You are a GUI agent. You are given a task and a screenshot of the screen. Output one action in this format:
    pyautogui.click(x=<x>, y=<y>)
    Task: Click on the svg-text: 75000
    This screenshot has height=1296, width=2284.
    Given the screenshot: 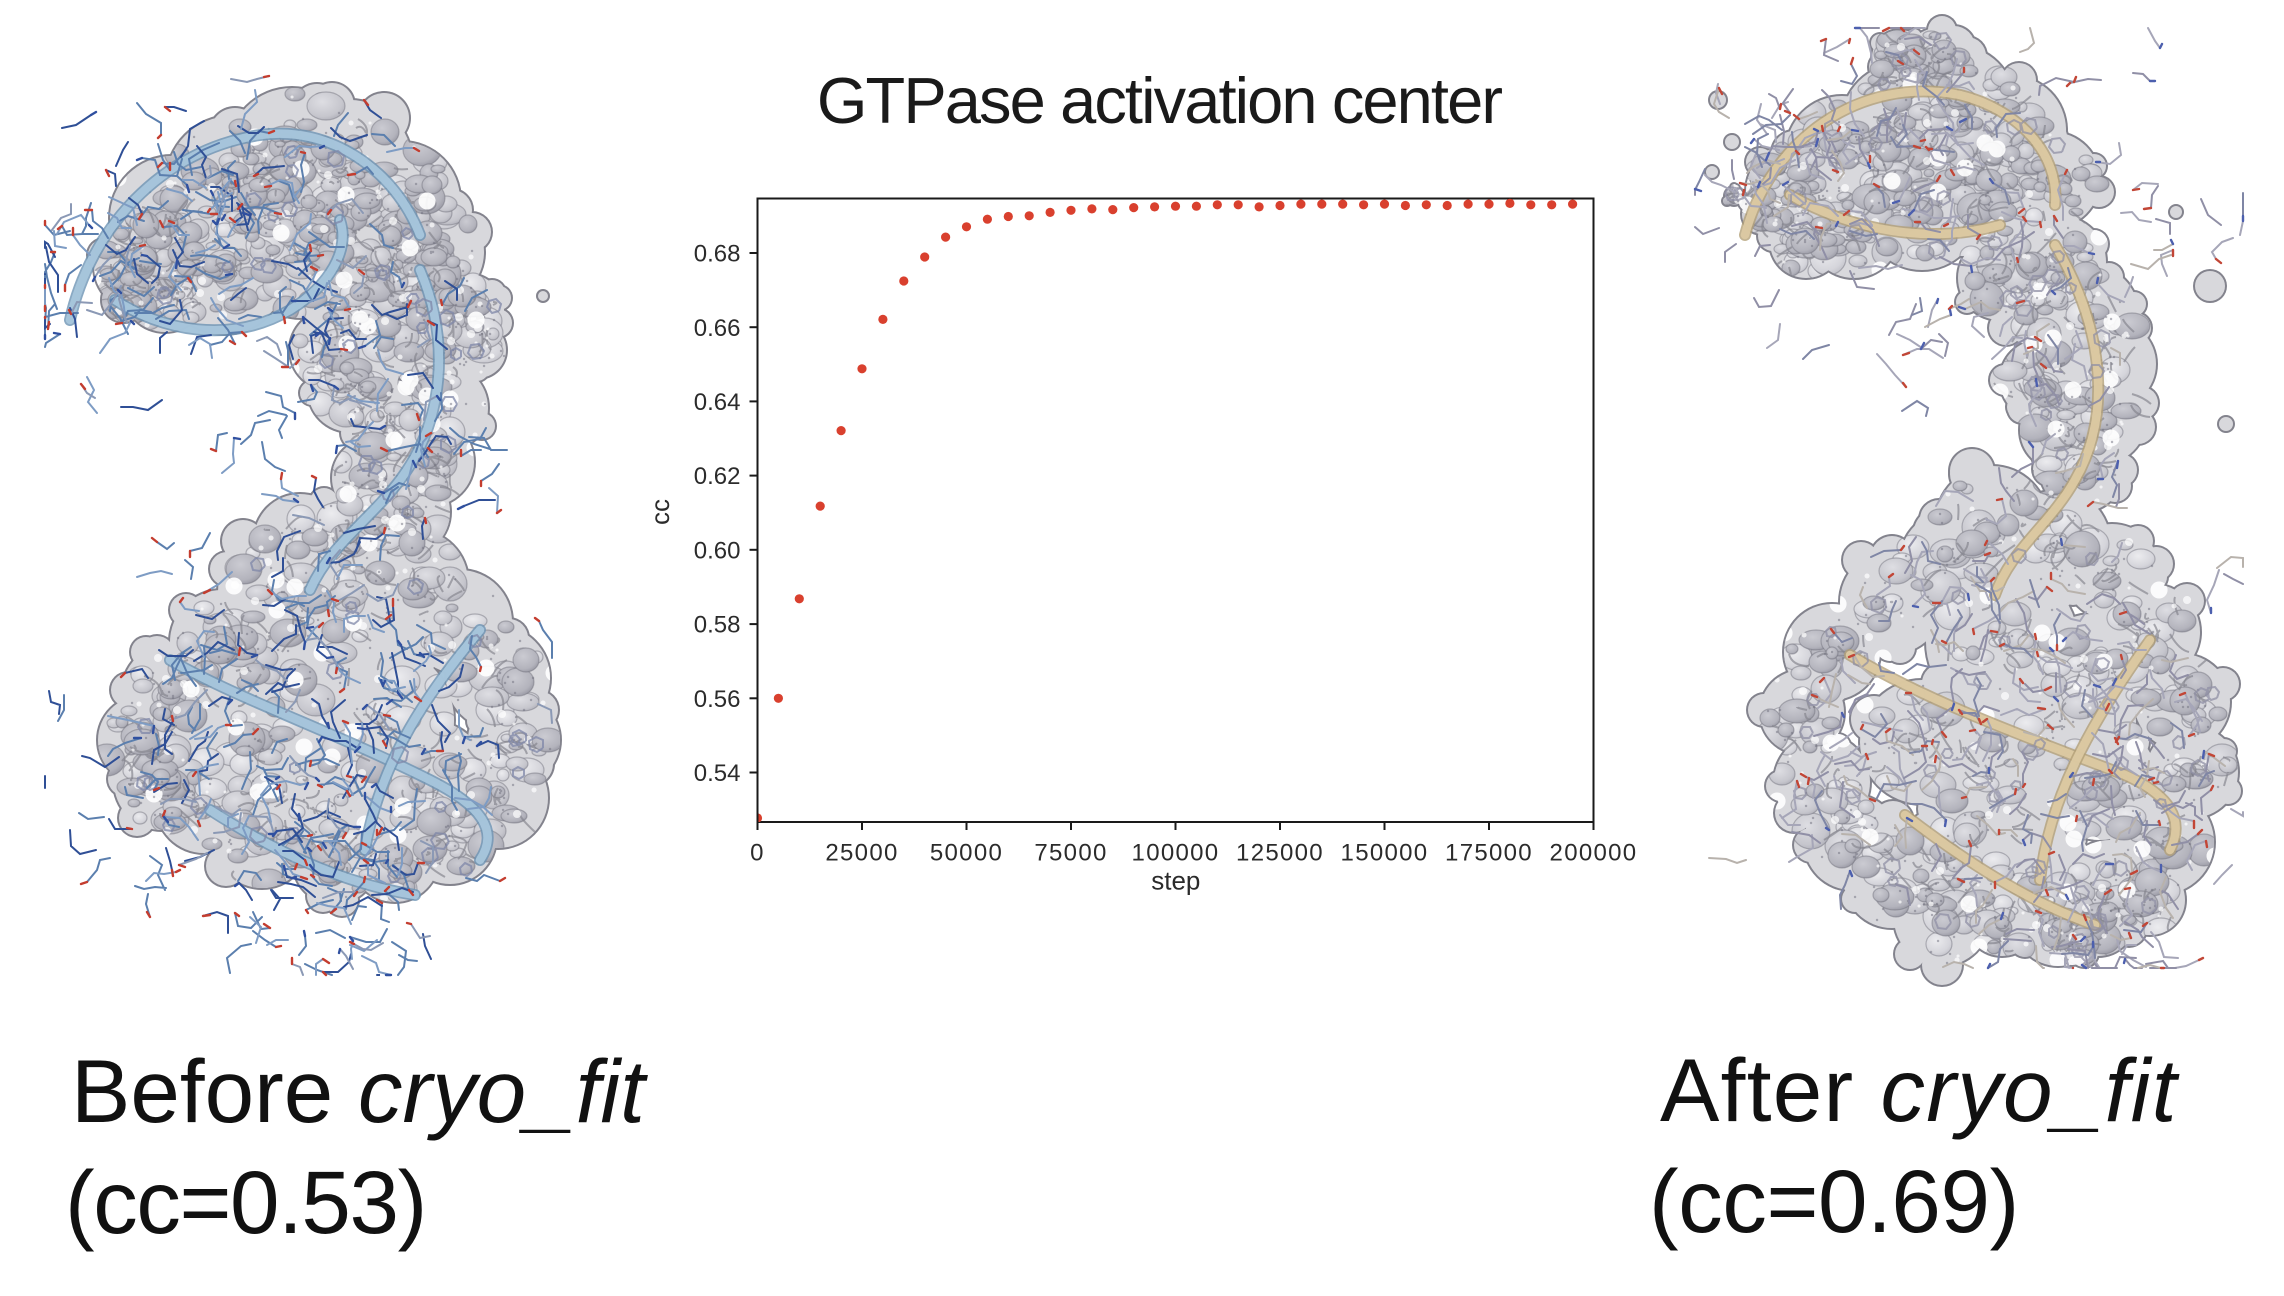 What is the action you would take?
    pyautogui.click(x=1070, y=853)
    